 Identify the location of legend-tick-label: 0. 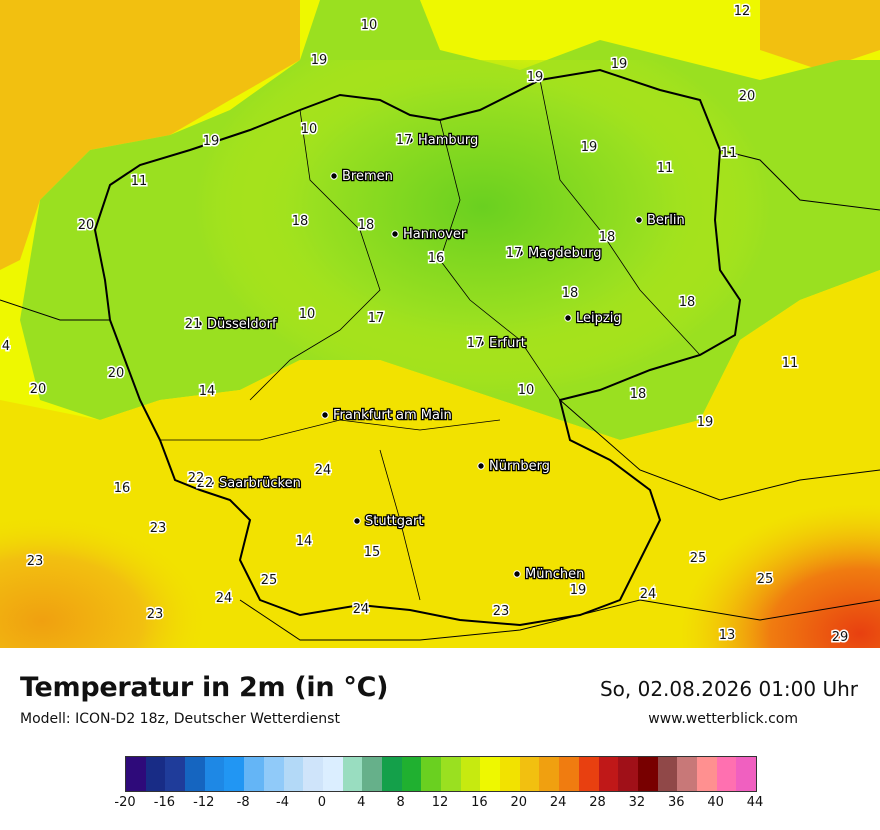
(322, 802).